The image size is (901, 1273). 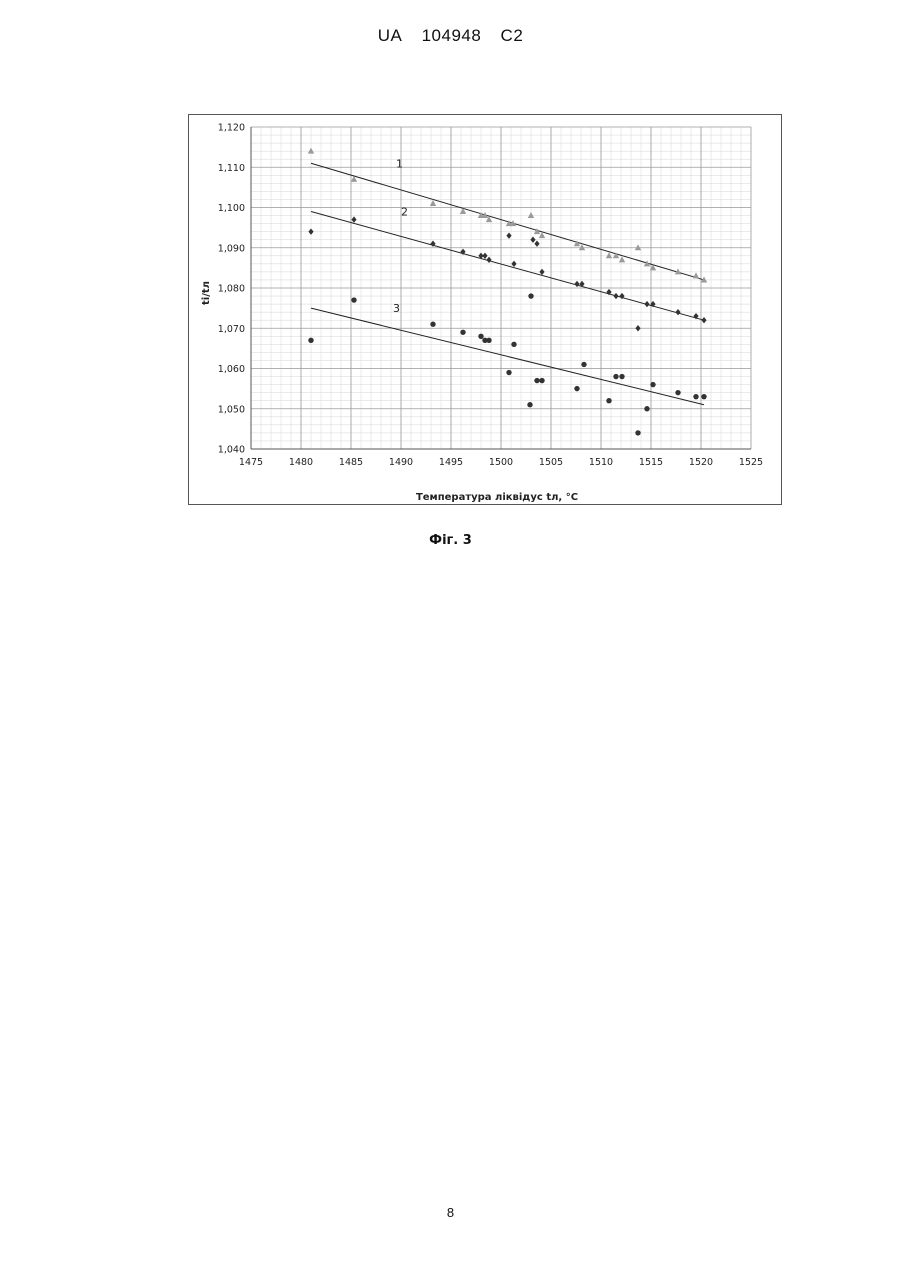 I want to click on y-axis-label: ti/tл, so click(x=206, y=293).